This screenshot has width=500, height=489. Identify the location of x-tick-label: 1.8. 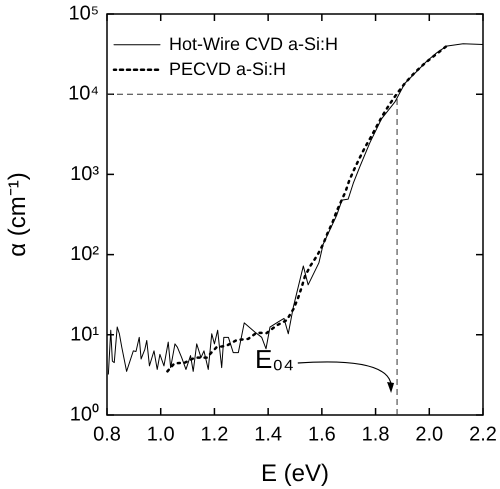
(376, 435).